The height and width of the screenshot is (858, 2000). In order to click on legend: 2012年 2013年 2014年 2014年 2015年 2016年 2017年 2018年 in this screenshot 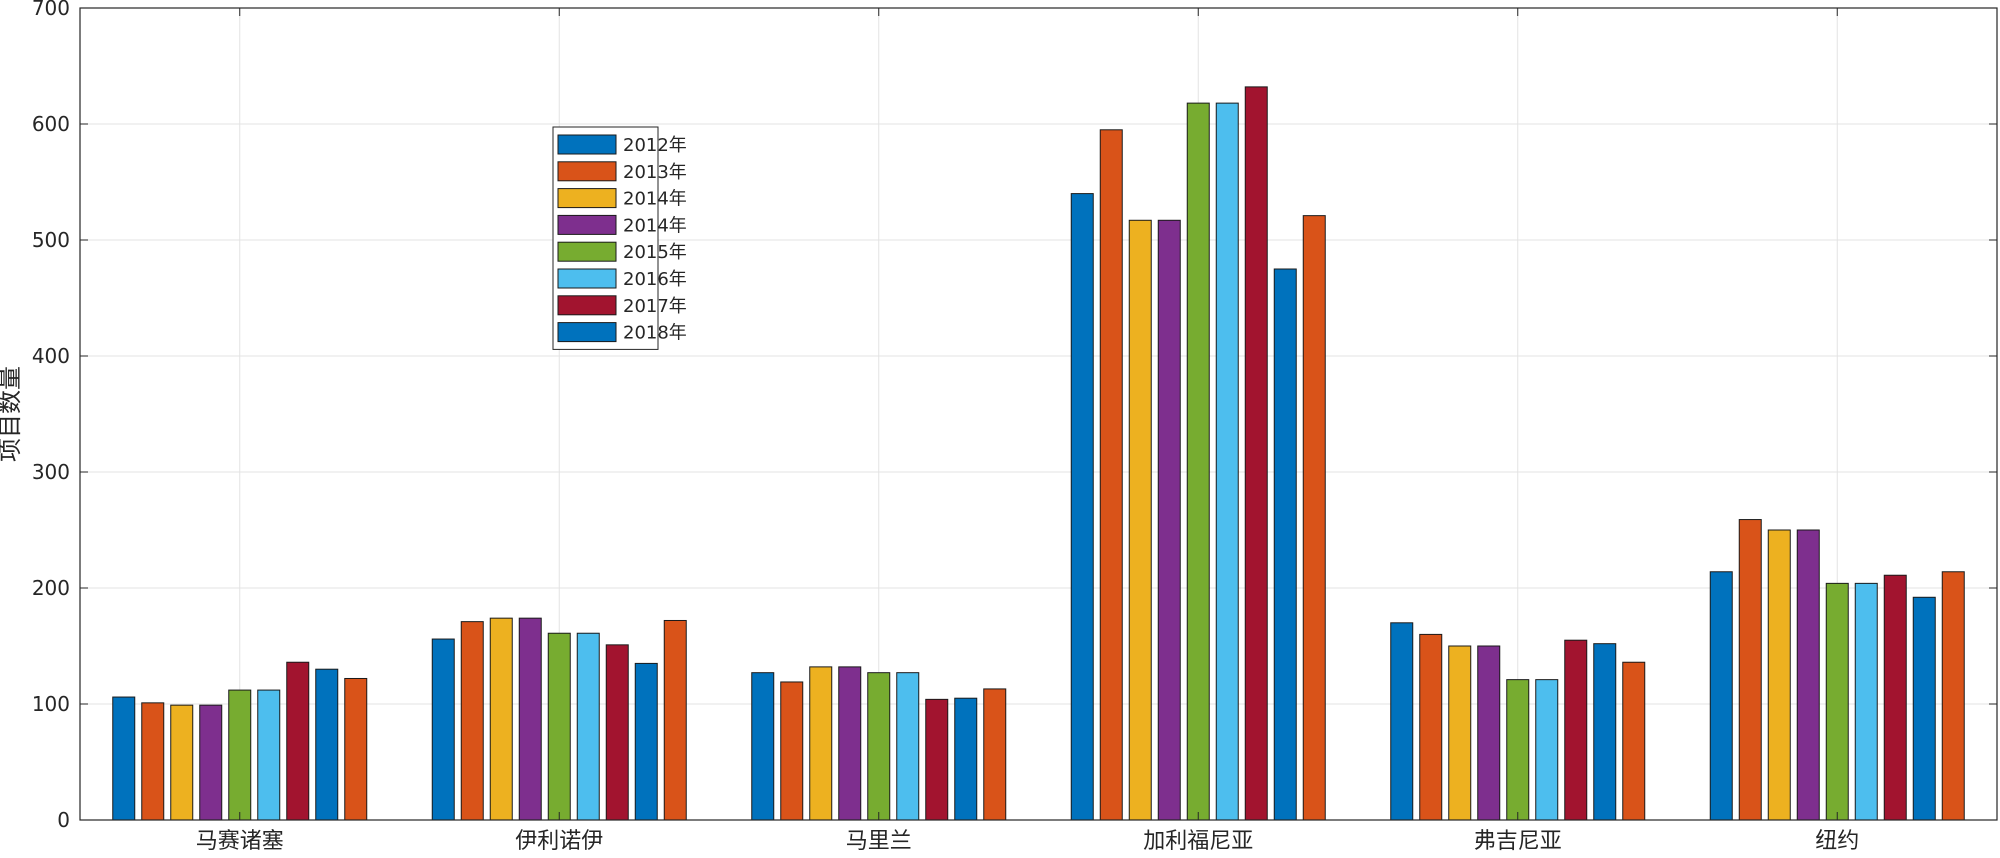, I will do `click(619, 238)`.